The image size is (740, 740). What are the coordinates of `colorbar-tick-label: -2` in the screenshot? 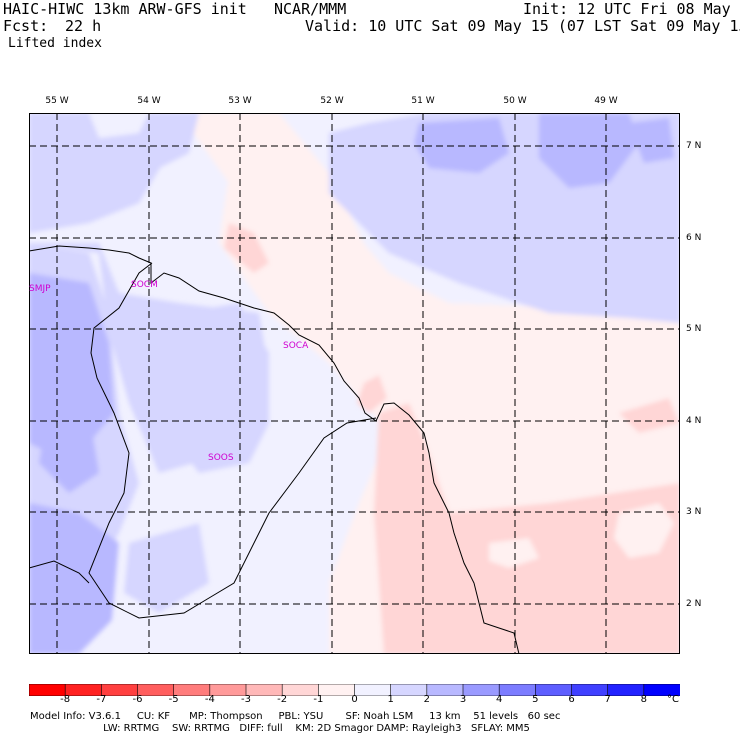 It's located at (282, 699).